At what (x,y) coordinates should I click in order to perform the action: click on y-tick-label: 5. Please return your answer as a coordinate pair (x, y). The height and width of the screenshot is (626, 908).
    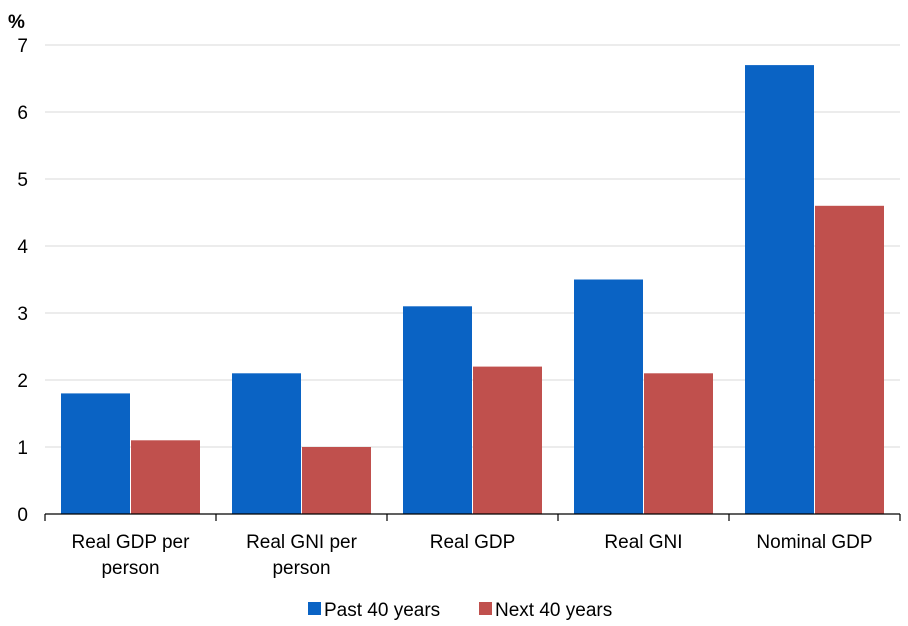
    Looking at the image, I should click on (22, 180).